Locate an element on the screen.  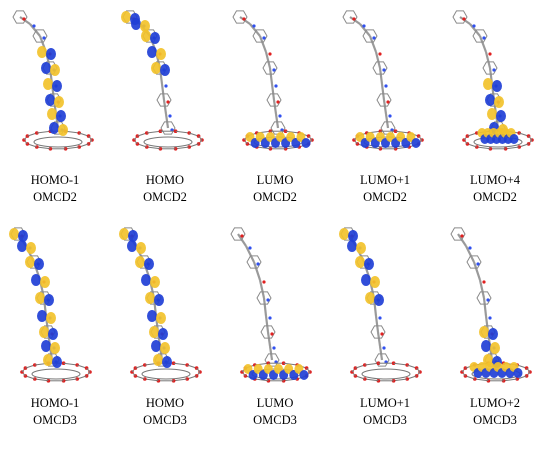
orbital-caption: HOMO-1 OMCD2 is located at coordinates (55, 189).